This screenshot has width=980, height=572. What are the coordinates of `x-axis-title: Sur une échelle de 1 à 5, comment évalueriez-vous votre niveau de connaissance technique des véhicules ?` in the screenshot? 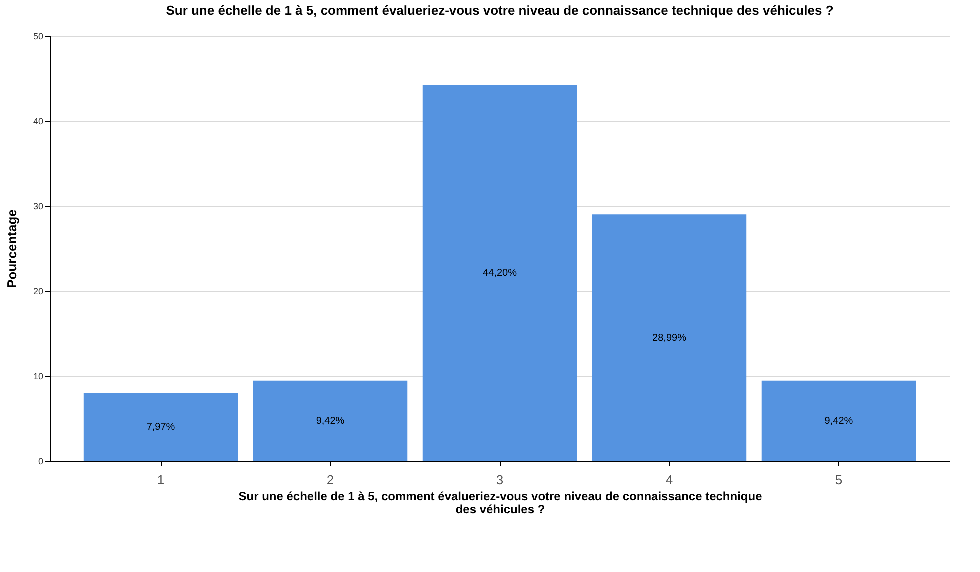 It's located at (500, 503).